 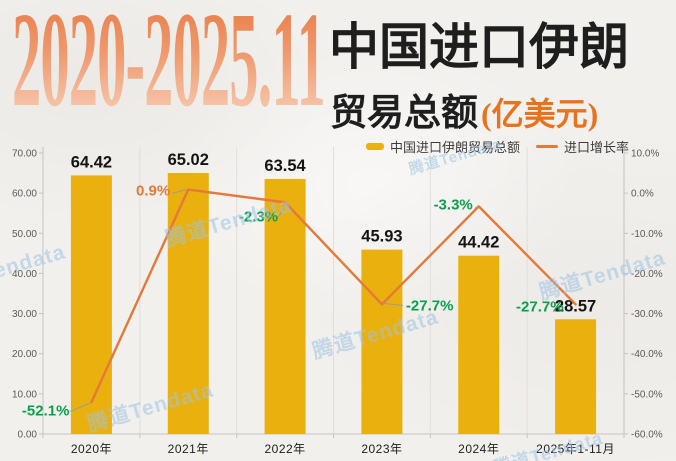 I want to click on bar-2020年, so click(x=91, y=304).